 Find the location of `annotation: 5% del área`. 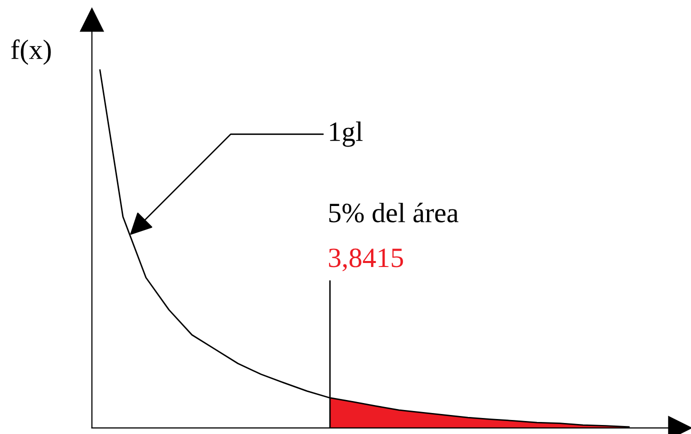

annotation: 5% del área is located at coordinates (393, 212).